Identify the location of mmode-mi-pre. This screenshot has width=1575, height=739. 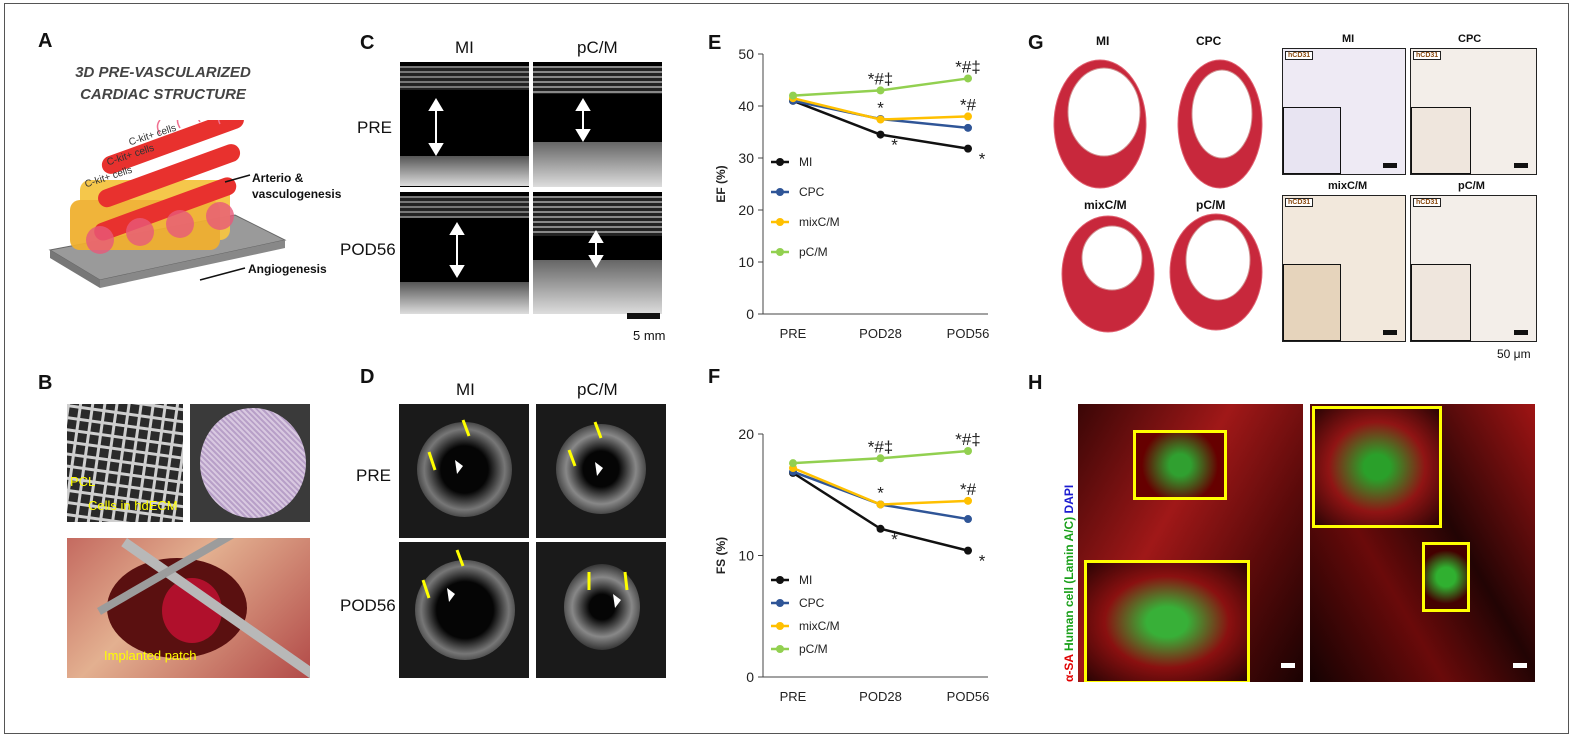
(464, 124).